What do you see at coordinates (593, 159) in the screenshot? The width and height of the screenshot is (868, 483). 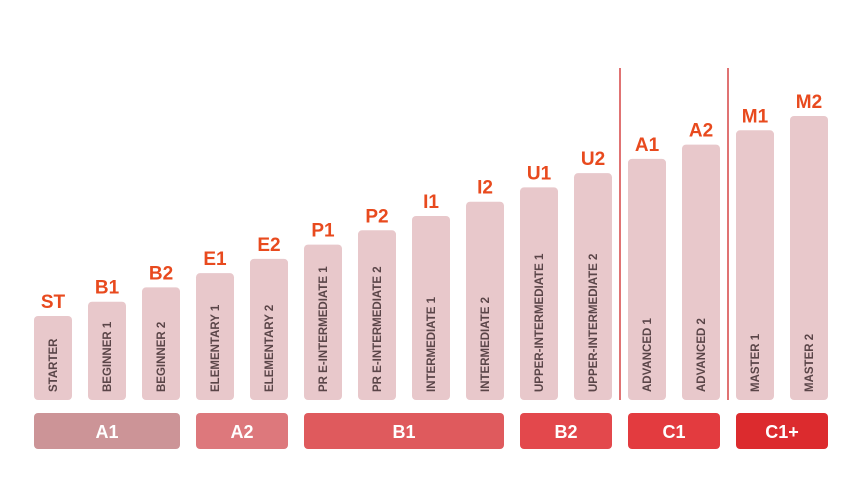 I see `level-code: U2` at bounding box center [593, 159].